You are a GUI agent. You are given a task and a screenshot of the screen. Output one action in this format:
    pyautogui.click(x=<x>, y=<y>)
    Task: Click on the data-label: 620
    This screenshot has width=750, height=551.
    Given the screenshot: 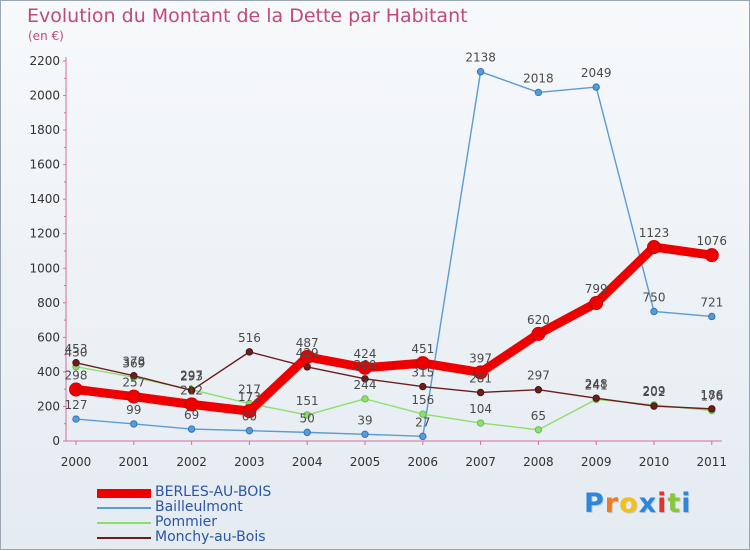 What is the action you would take?
    pyautogui.click(x=538, y=320)
    